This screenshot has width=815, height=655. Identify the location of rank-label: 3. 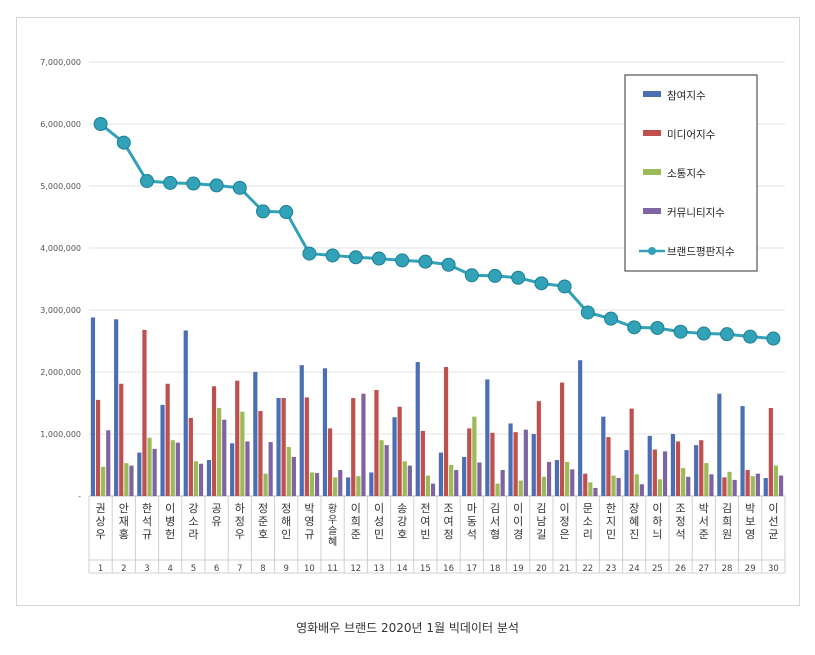
(146, 569).